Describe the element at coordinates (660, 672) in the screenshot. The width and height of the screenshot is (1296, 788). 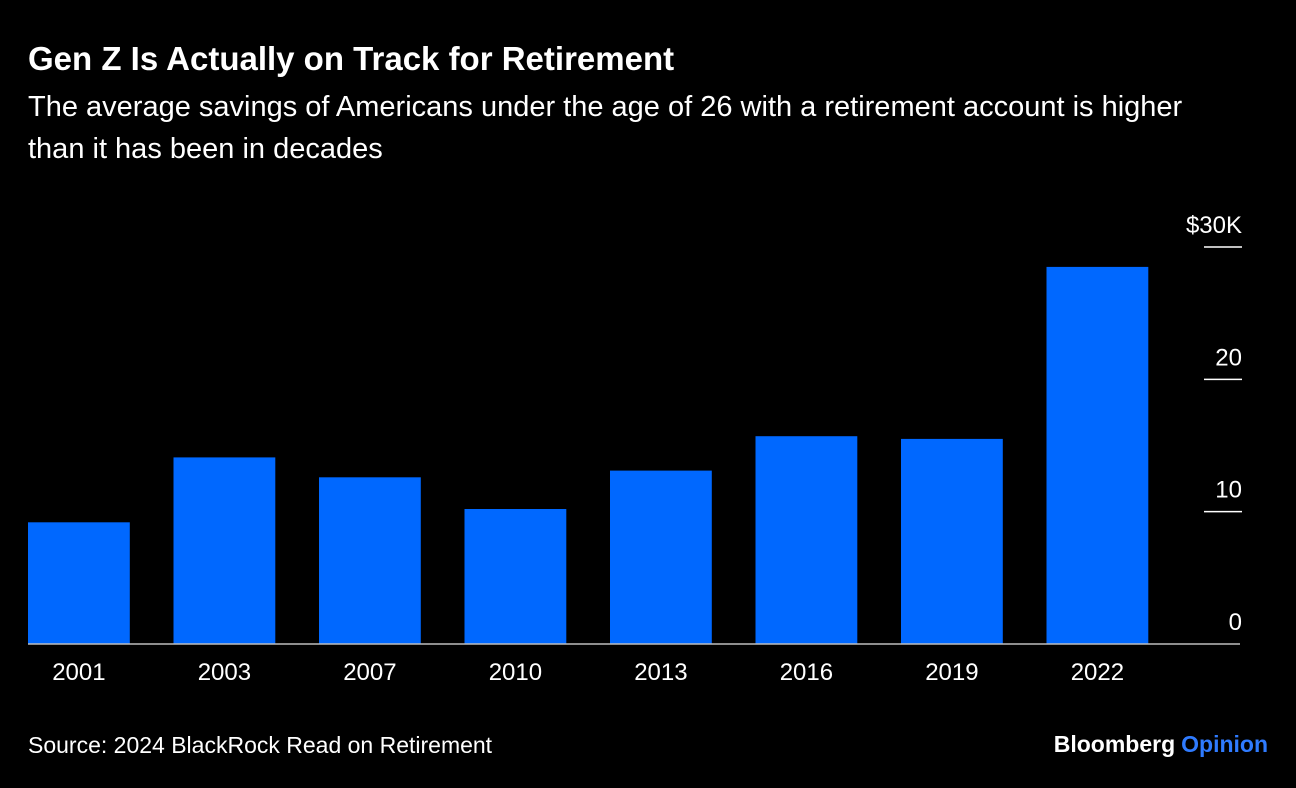
I see `x-tick-label: 2013` at that location.